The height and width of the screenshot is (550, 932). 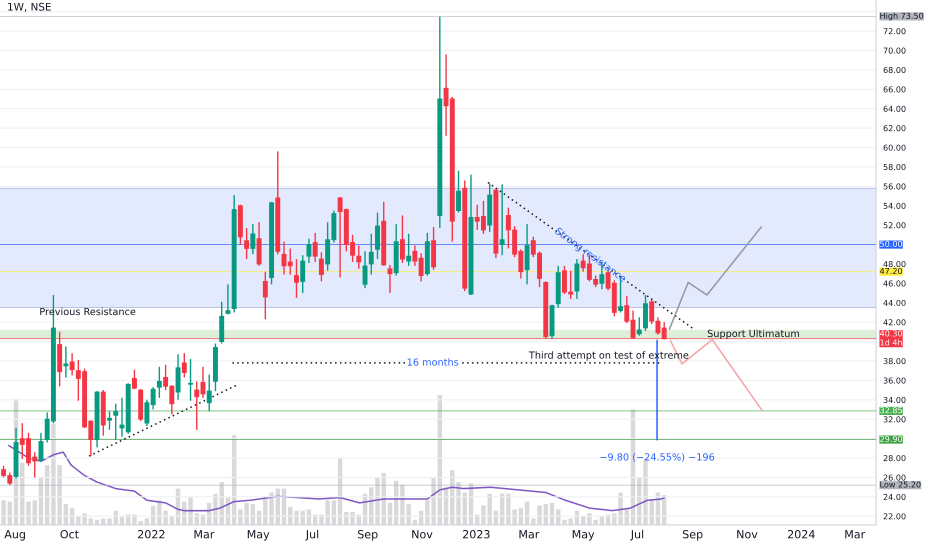 I want to click on x-tick-label: Aug, so click(x=14, y=535).